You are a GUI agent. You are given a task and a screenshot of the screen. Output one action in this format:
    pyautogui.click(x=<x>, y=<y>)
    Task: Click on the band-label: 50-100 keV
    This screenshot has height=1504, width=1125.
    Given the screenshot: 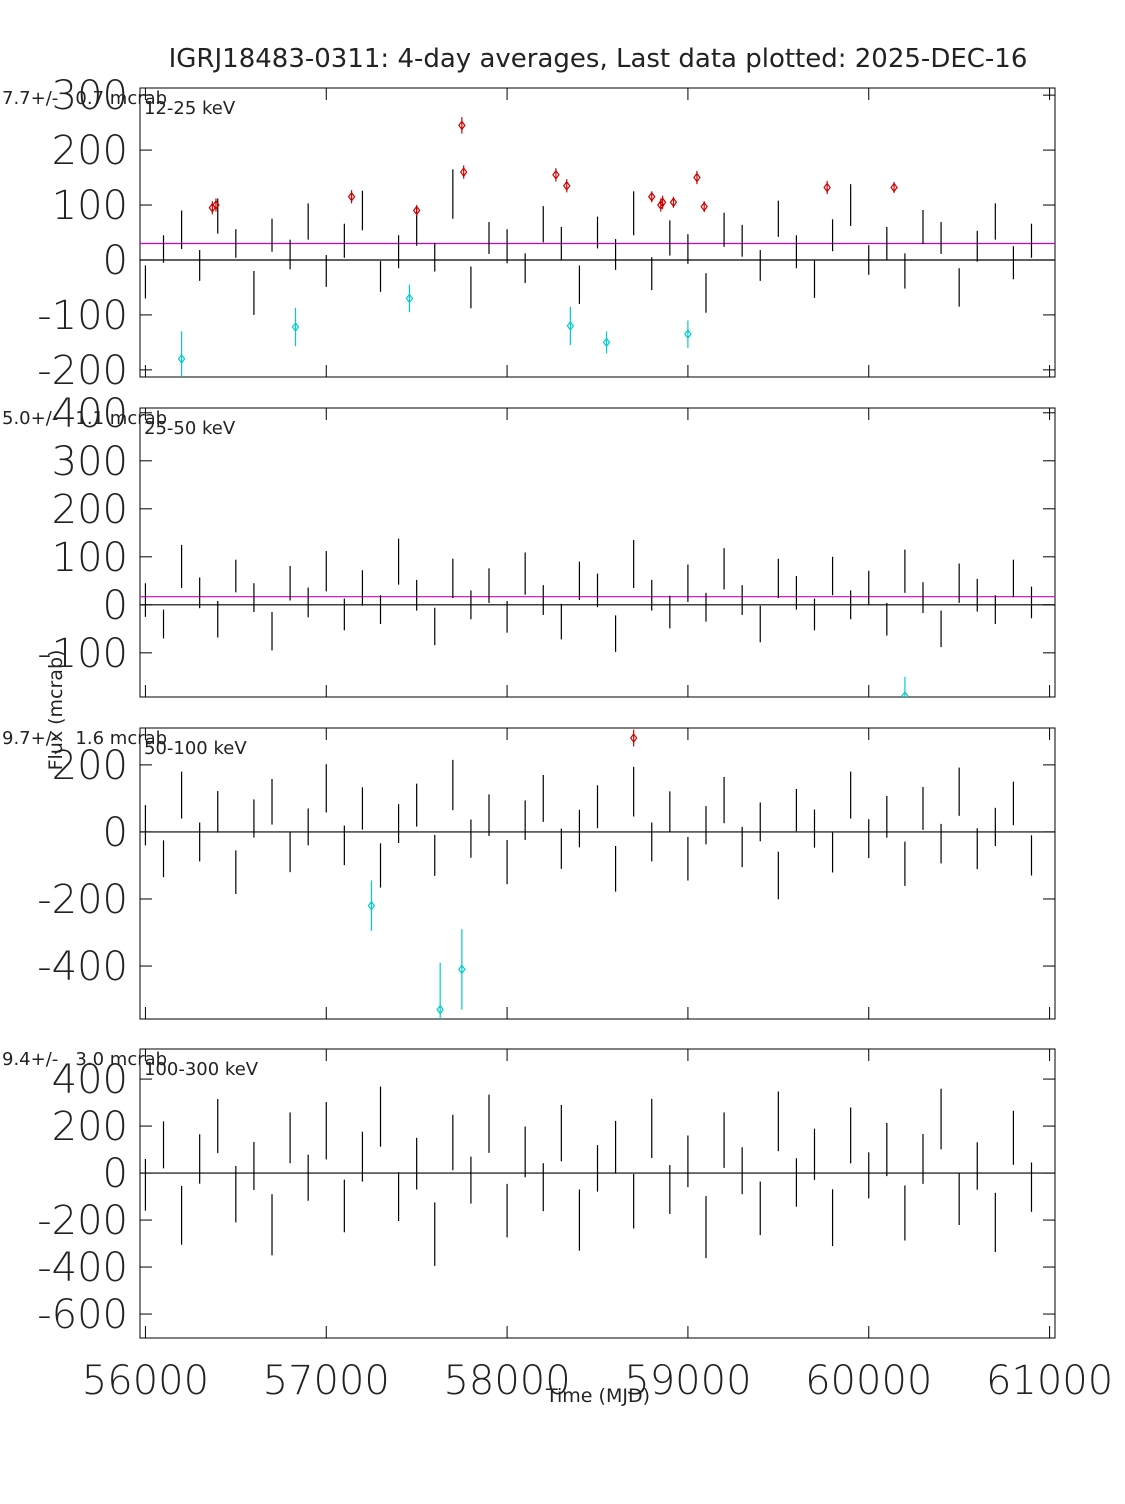 What is the action you would take?
    pyautogui.click(x=195, y=748)
    